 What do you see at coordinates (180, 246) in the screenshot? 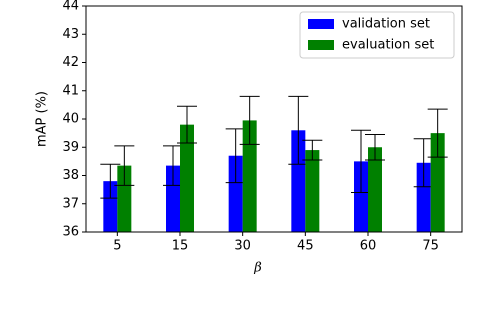
I see `x-tick-label: 15` at bounding box center [180, 246].